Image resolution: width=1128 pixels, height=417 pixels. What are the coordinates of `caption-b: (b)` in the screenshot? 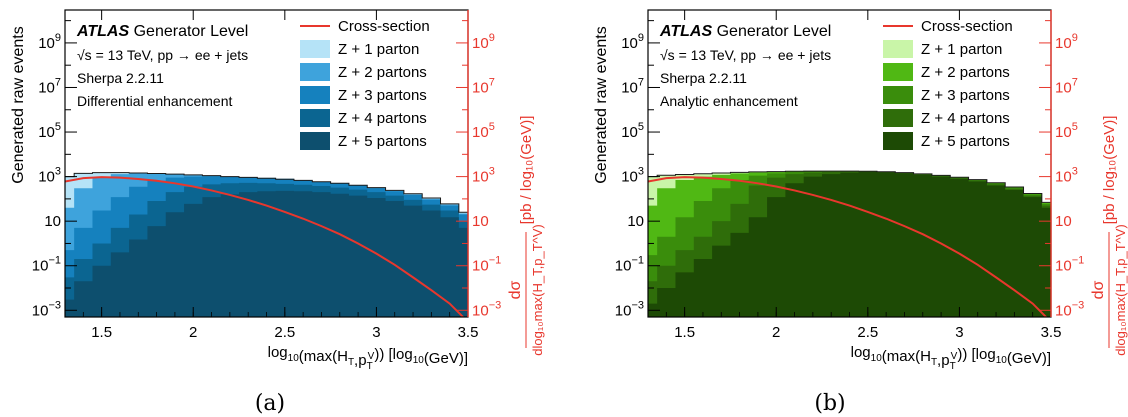 It's located at (829, 403).